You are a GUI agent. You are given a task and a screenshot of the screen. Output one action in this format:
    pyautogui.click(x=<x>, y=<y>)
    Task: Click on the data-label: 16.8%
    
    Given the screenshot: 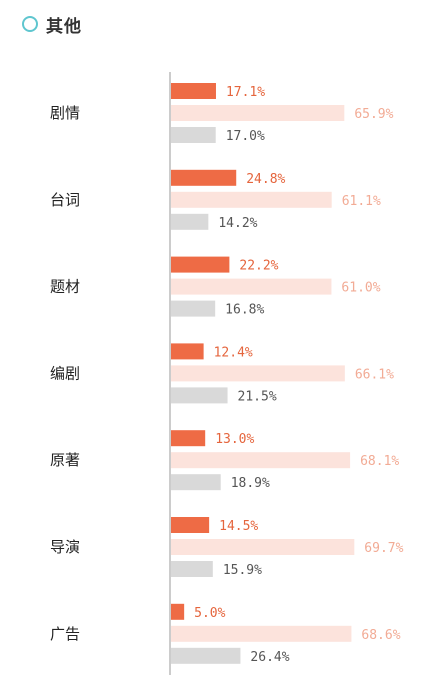 What is the action you would take?
    pyautogui.click(x=244, y=310)
    